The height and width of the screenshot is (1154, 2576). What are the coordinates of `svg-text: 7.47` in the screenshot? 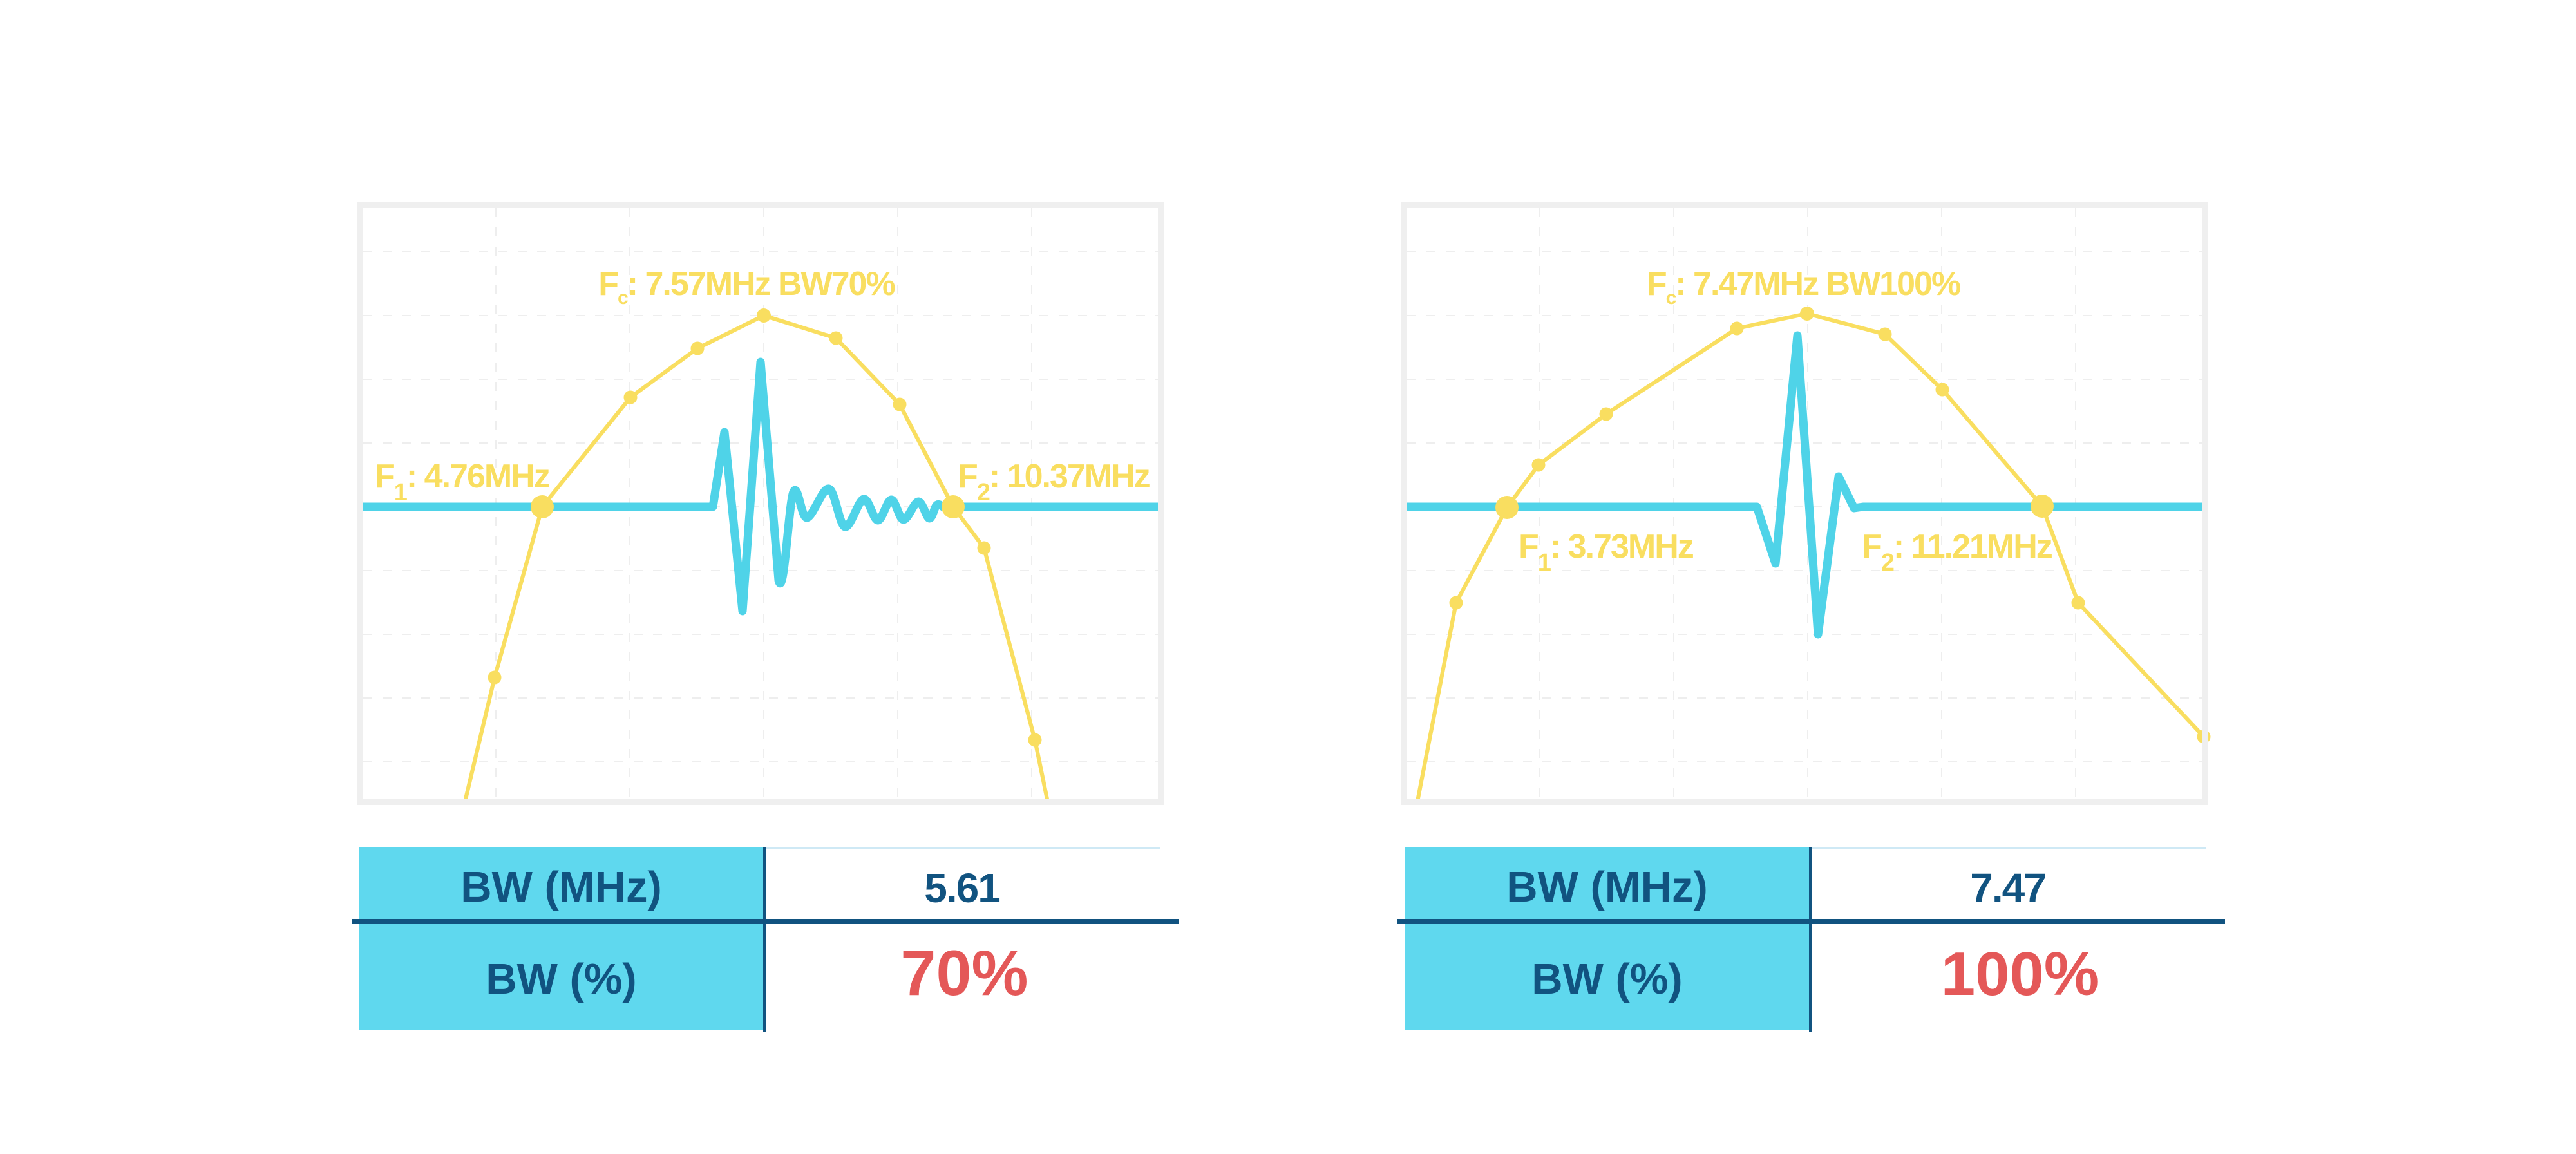 It's located at (2008, 888).